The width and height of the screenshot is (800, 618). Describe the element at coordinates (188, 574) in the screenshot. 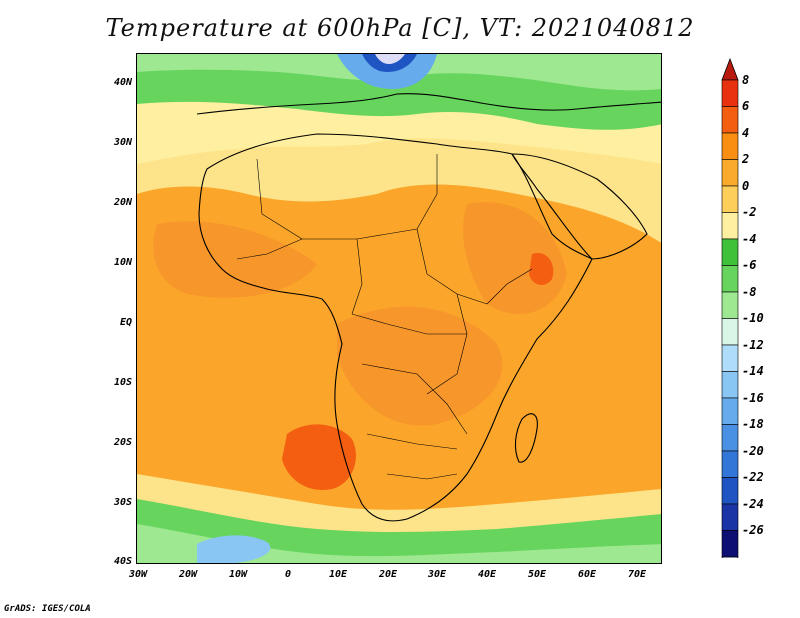

I see `lon-label-20w: 20W` at that location.